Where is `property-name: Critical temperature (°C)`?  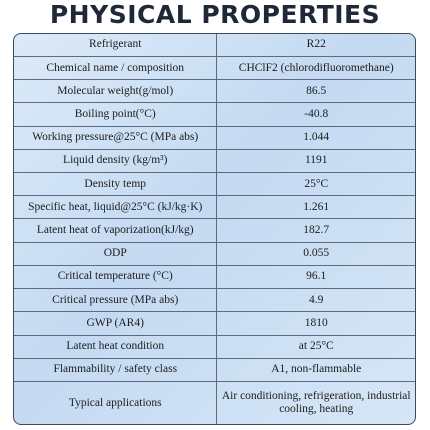
property-name: Critical temperature (°C) is located at coordinates (116, 277).